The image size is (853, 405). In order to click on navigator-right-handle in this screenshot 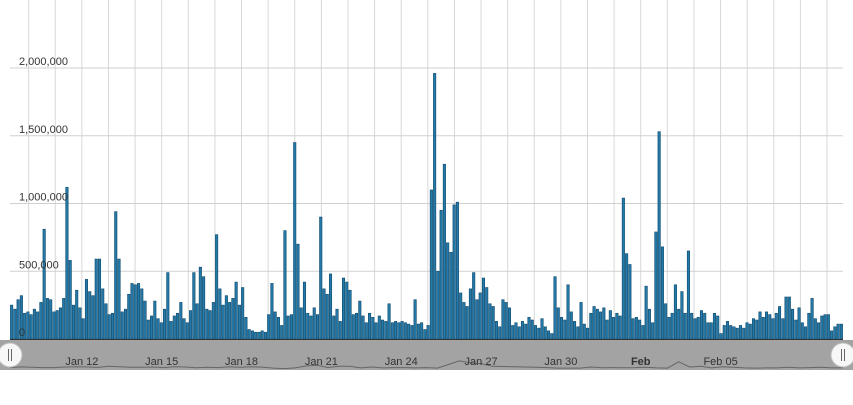, I will do `click(841, 355)`.